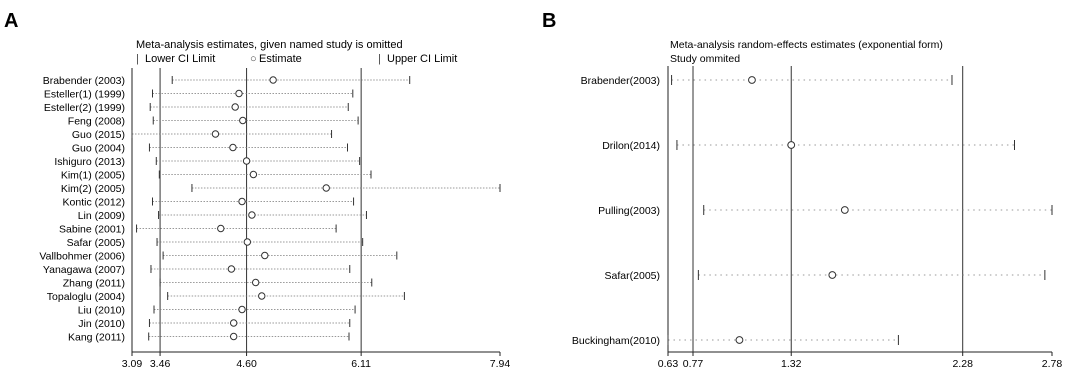 This screenshot has height=372, width=1073. I want to click on x-tick-label: 0.63, so click(668, 364).